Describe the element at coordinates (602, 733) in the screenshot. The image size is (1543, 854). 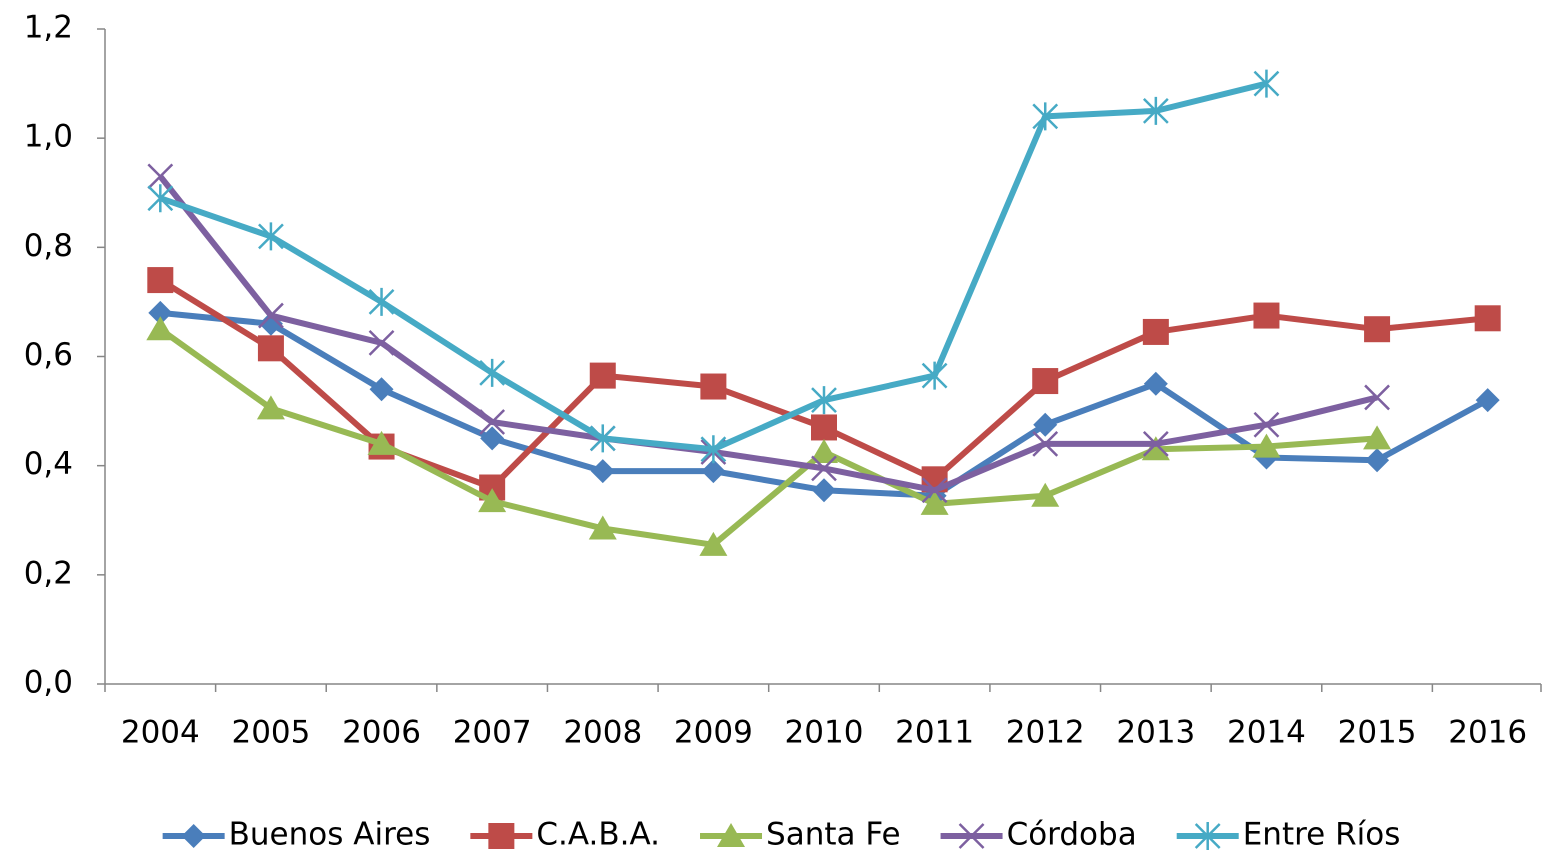
I see `x-tick-label: 2008` at that location.